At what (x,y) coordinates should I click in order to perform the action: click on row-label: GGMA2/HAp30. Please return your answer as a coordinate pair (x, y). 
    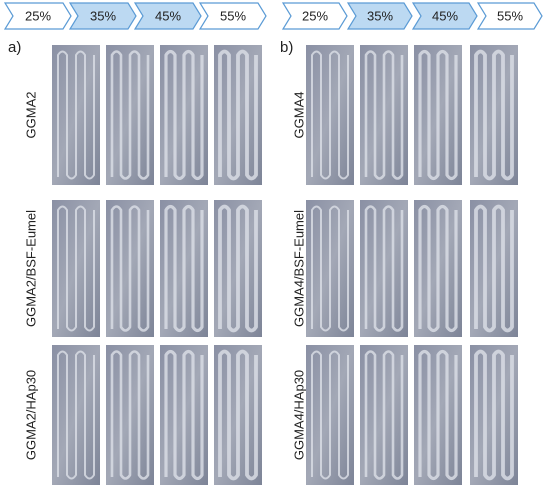
    Looking at the image, I should click on (30, 415).